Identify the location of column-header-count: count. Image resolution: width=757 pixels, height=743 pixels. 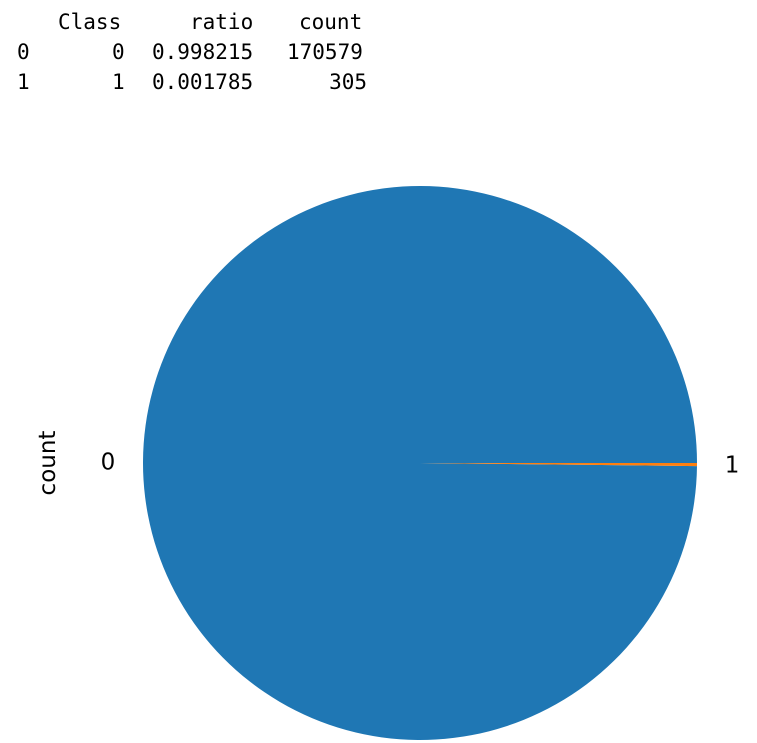
(331, 22).